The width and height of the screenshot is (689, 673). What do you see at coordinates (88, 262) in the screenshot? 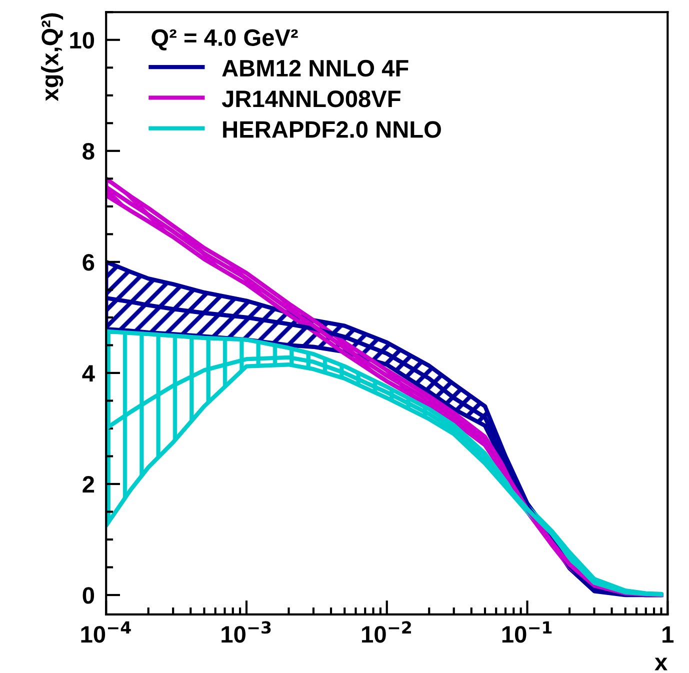
I see `y-tick-label: 6` at bounding box center [88, 262].